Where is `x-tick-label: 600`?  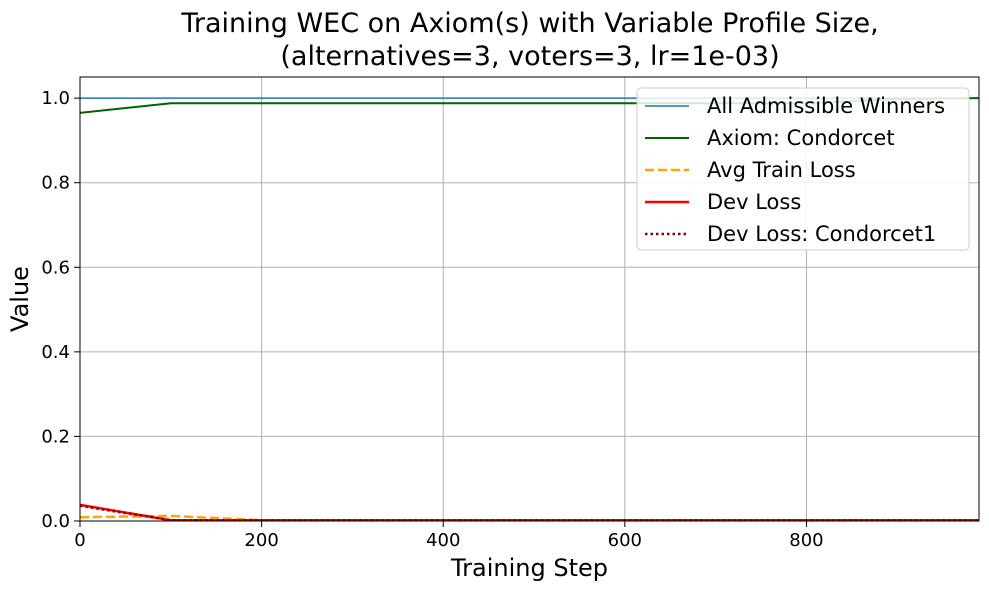
x-tick-label: 600 is located at coordinates (625, 540).